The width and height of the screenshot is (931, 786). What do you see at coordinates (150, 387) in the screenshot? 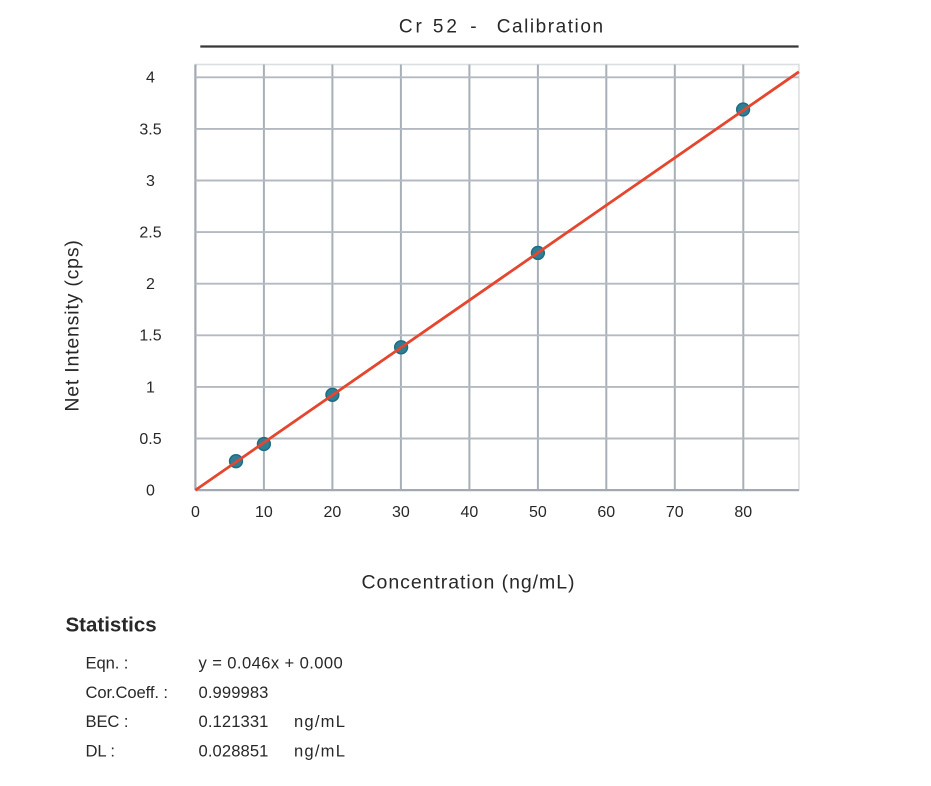
I see `svg-text: 1` at bounding box center [150, 387].